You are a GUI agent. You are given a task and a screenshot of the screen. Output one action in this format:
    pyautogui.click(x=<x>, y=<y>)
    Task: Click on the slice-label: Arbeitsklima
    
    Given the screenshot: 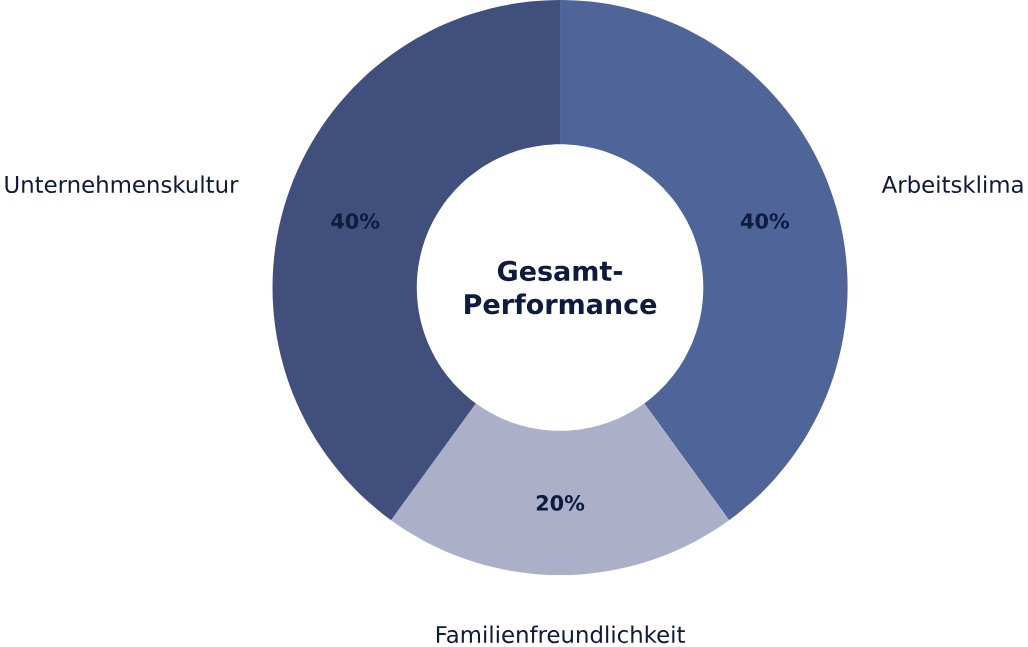 What is the action you would take?
    pyautogui.click(x=952, y=184)
    